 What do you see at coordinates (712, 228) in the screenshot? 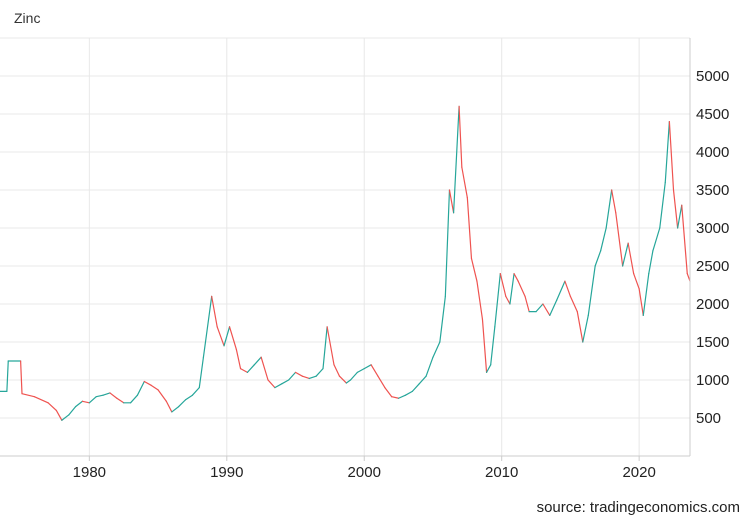
I see `y-tick-label: 3000` at bounding box center [712, 228].